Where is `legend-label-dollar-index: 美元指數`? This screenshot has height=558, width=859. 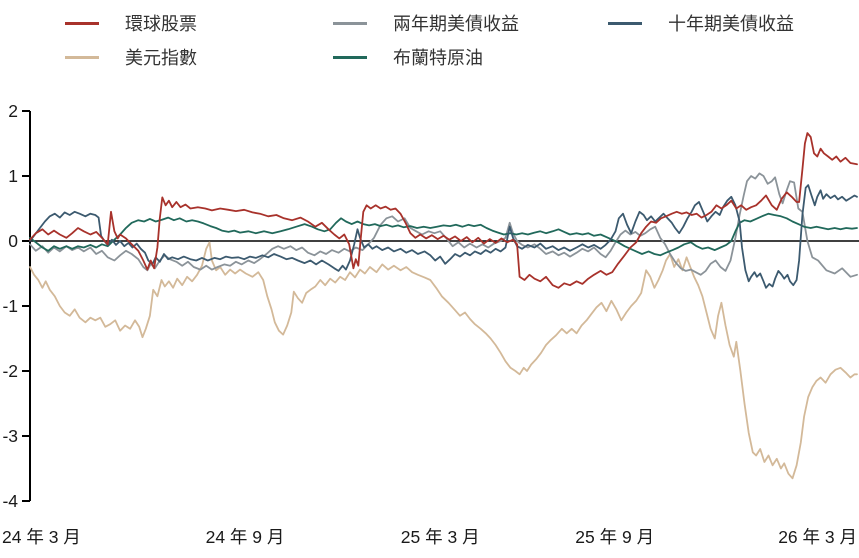
legend-label-dollar-index: 美元指數 is located at coordinates (161, 58).